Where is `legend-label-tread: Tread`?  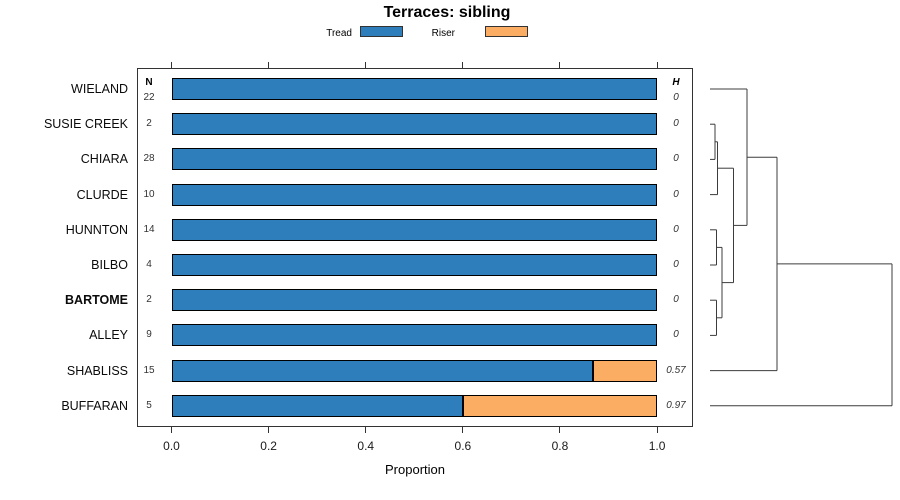
legend-label-tread: Tread is located at coordinates (339, 33).